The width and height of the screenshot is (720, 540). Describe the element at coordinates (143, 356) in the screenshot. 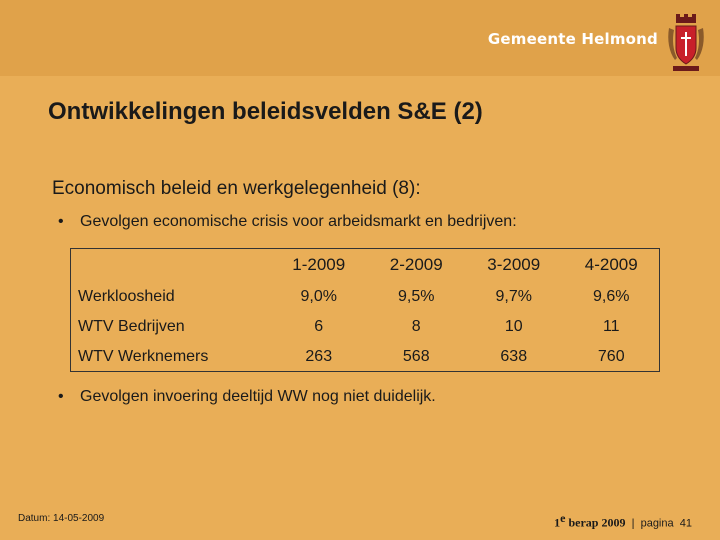

I see `row-label: WTV Werknemers` at that location.